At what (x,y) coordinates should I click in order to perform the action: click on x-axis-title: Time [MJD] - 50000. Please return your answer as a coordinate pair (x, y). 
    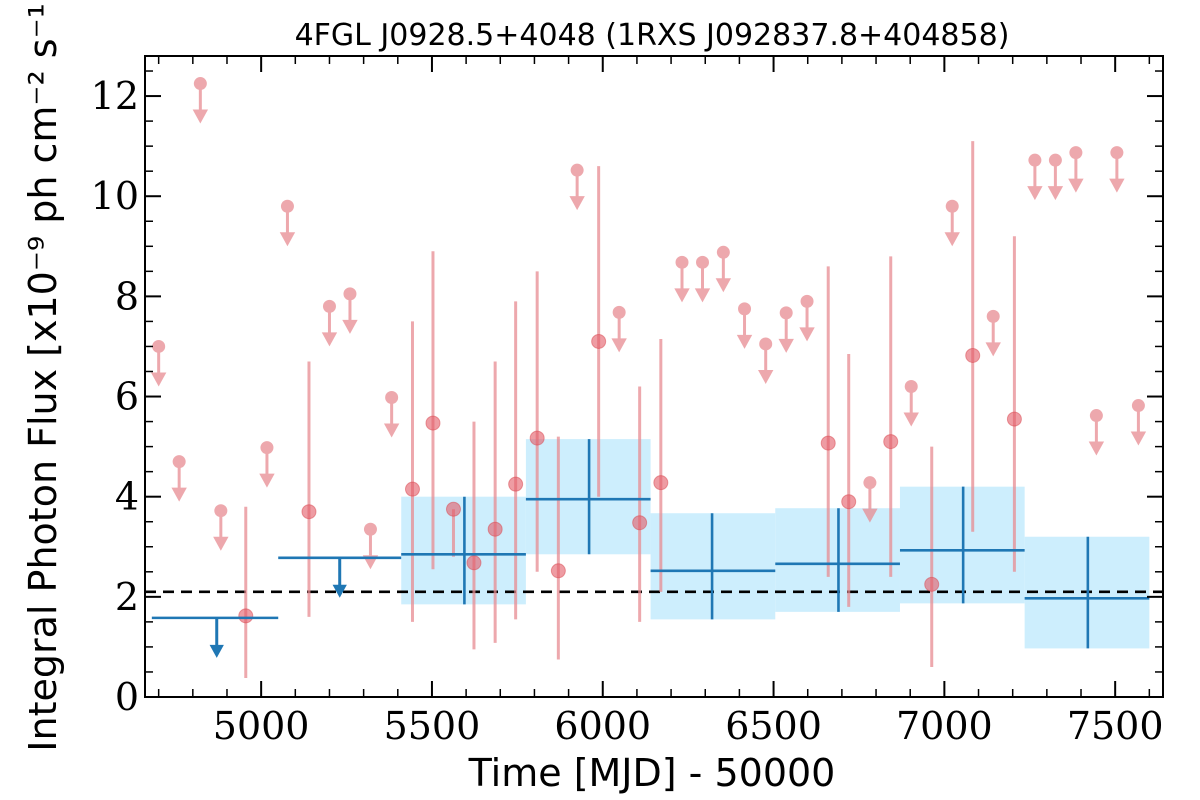
    Looking at the image, I should click on (652, 773).